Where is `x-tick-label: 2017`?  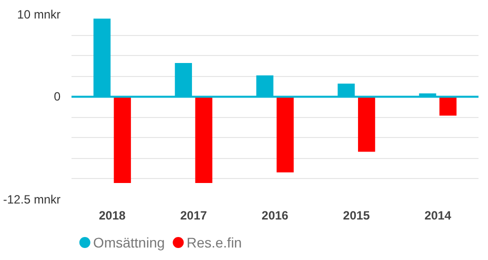 x-tick-label: 2017 is located at coordinates (194, 215).